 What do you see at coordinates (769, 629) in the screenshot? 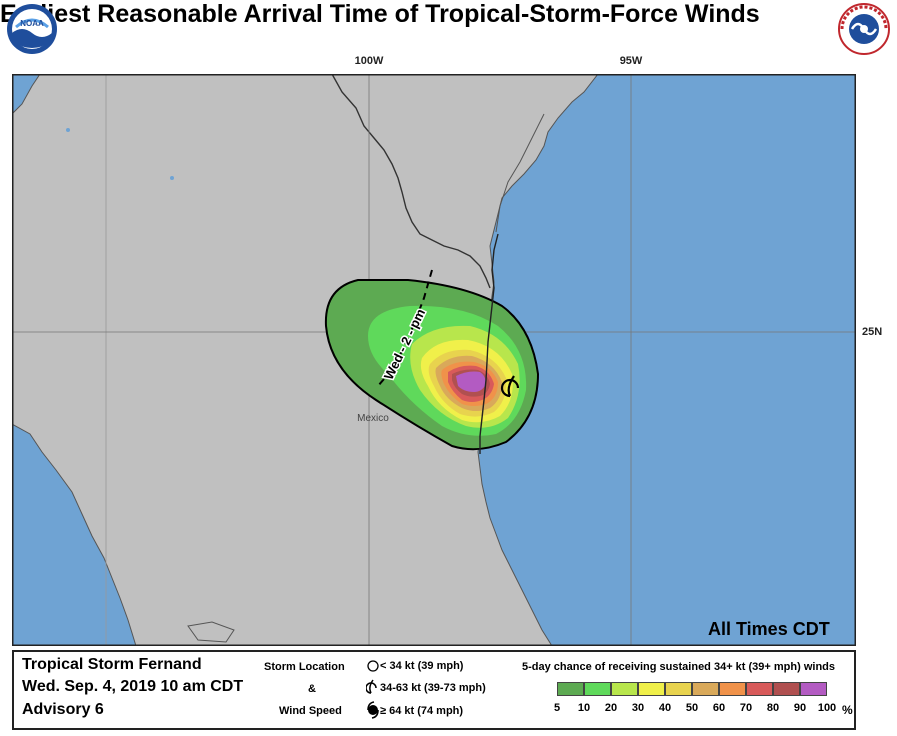
I see `times-note: All Times CDT` at bounding box center [769, 629].